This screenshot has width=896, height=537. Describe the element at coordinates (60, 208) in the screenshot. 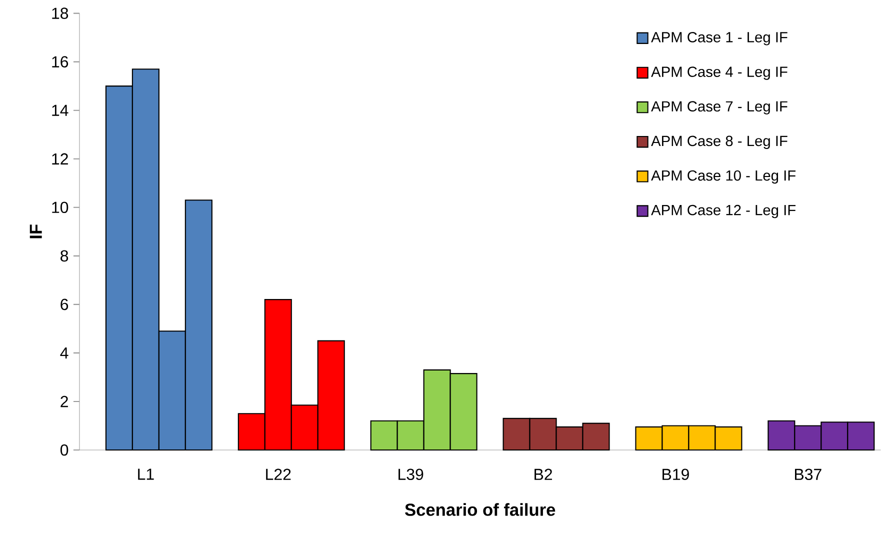

I see `y-tick-label: 10` at that location.